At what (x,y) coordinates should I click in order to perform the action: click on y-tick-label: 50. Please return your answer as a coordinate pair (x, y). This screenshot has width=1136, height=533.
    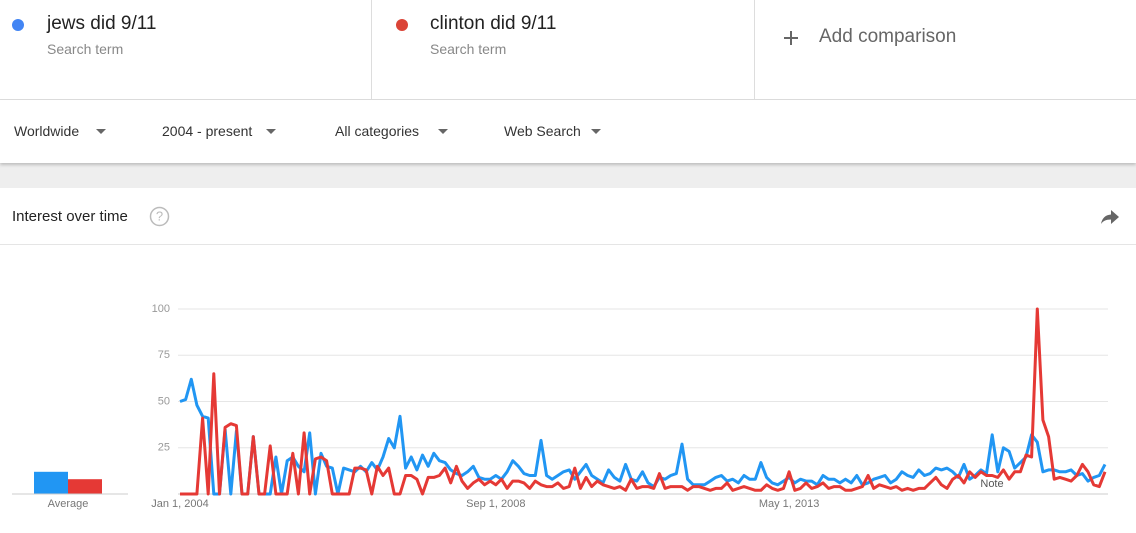
    Looking at the image, I should click on (164, 401).